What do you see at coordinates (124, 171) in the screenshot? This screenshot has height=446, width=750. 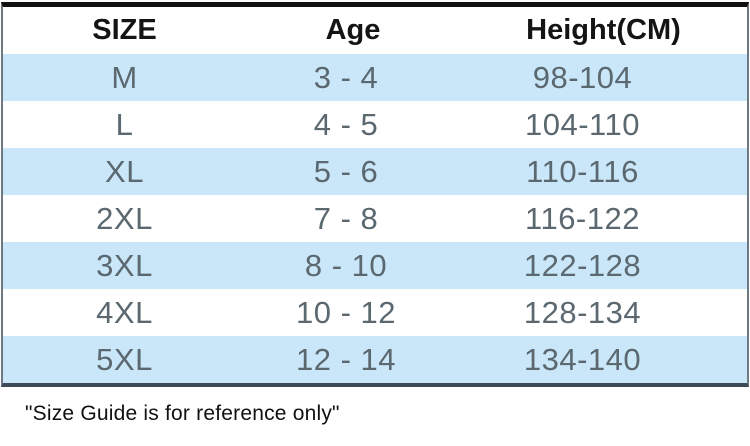 I see `cell-size: XL` at bounding box center [124, 171].